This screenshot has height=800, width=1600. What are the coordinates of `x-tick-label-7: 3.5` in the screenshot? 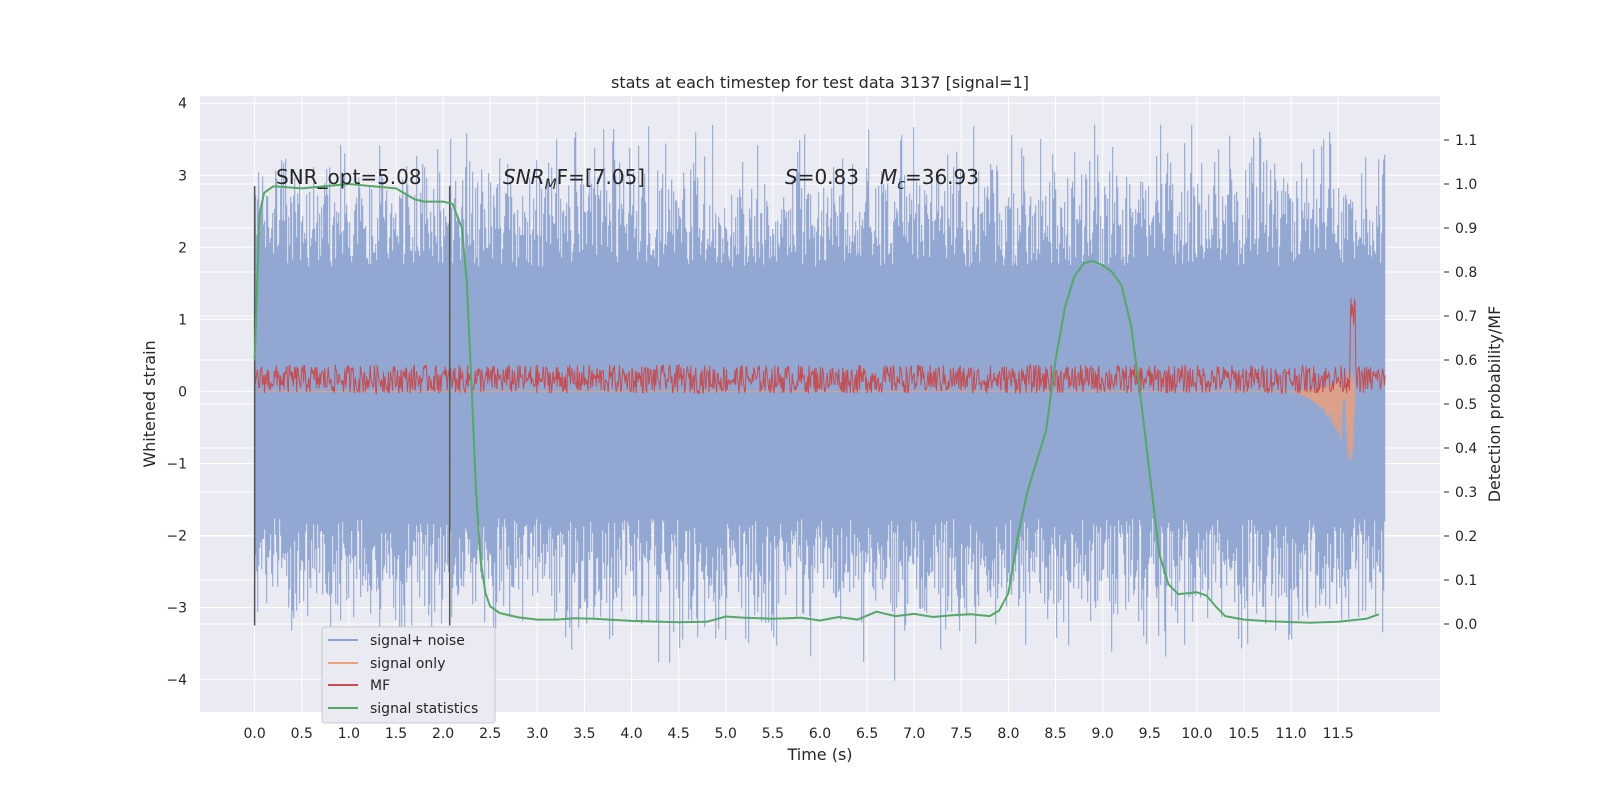 It's located at (584, 734).